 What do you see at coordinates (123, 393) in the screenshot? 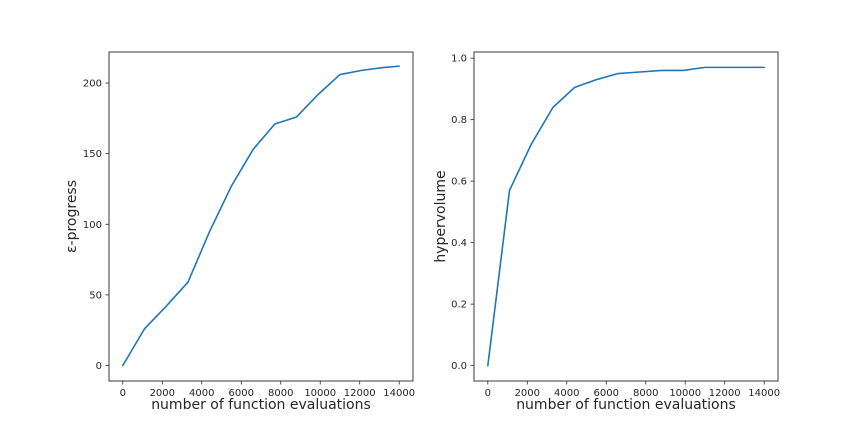
I see `eps-x-tick-label: 0` at bounding box center [123, 393].